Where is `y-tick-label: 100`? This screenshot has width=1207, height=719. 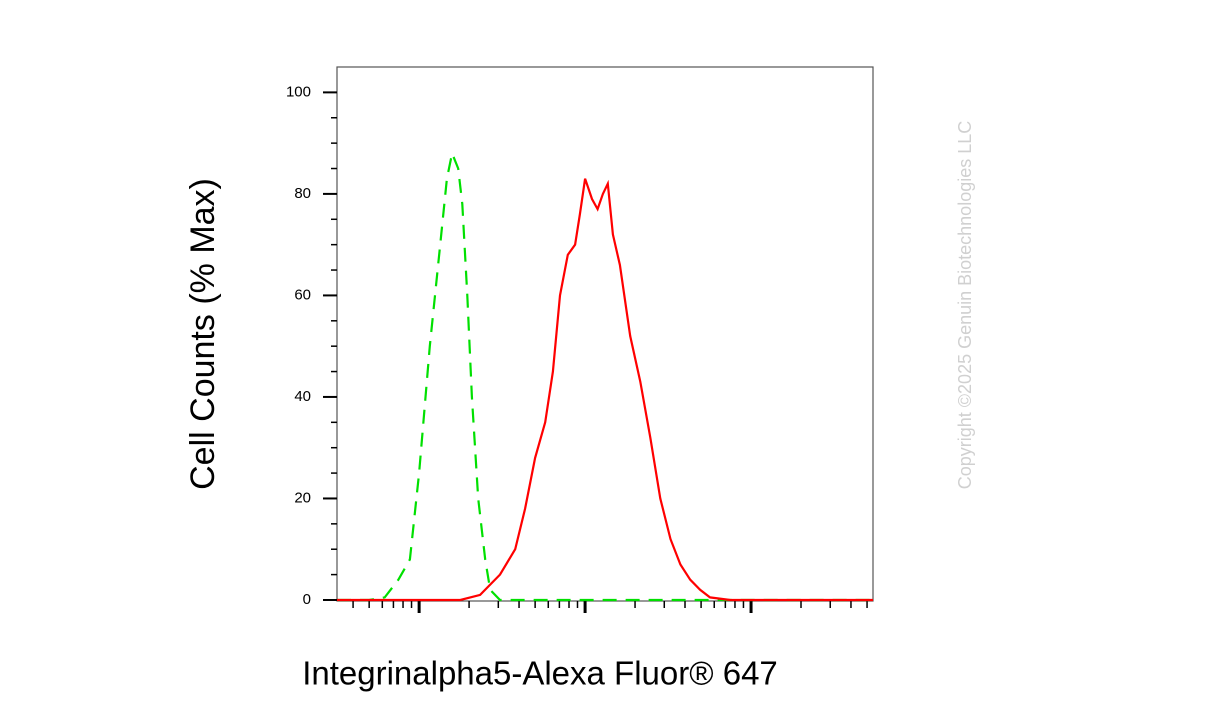 y-tick-label: 100 is located at coordinates (298, 91).